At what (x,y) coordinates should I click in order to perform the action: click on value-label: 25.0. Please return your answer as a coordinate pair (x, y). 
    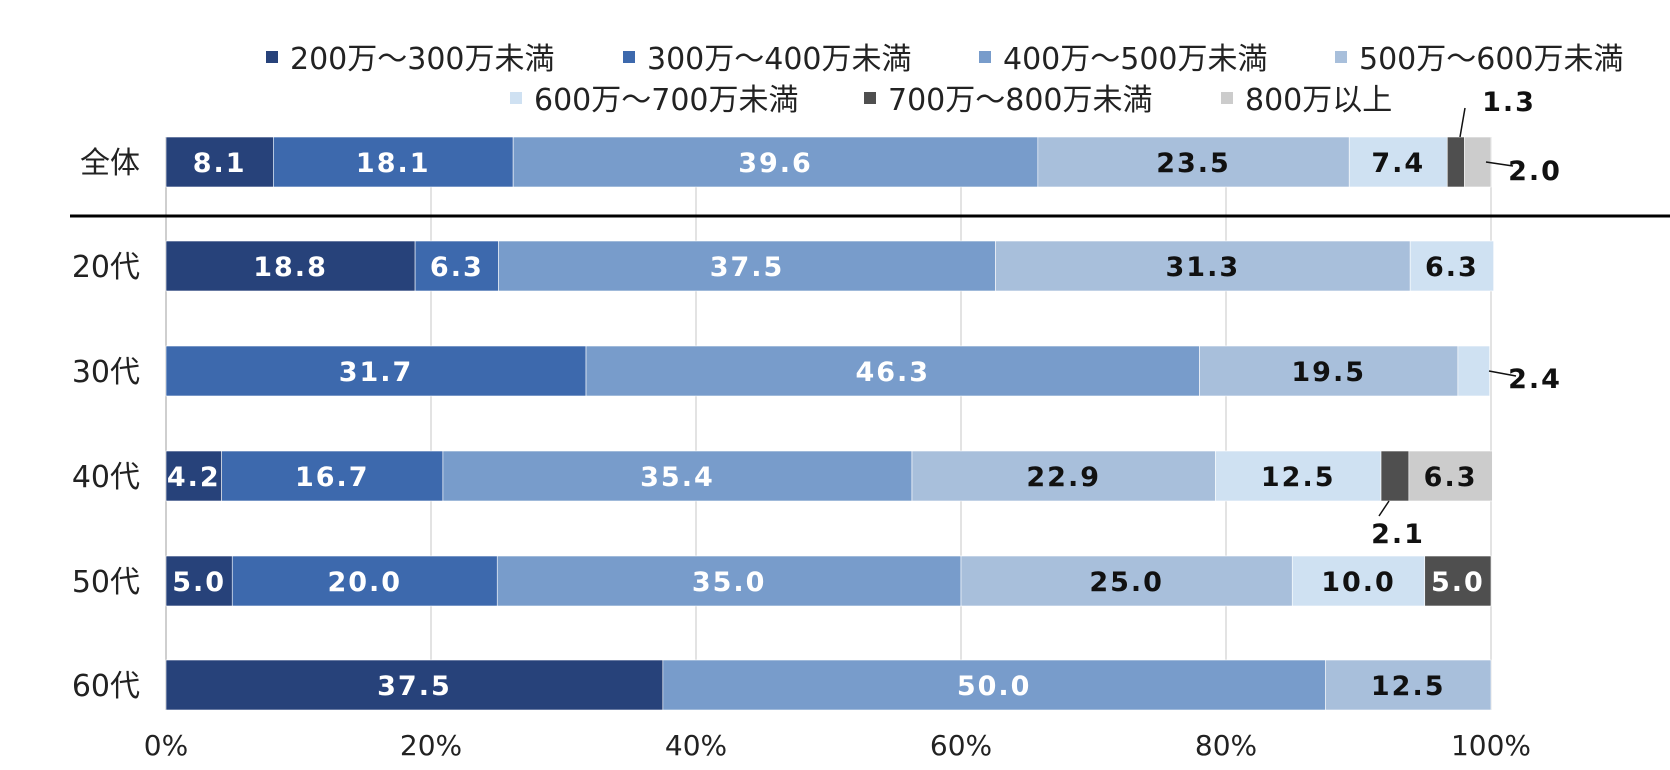
    Looking at the image, I should click on (1126, 582).